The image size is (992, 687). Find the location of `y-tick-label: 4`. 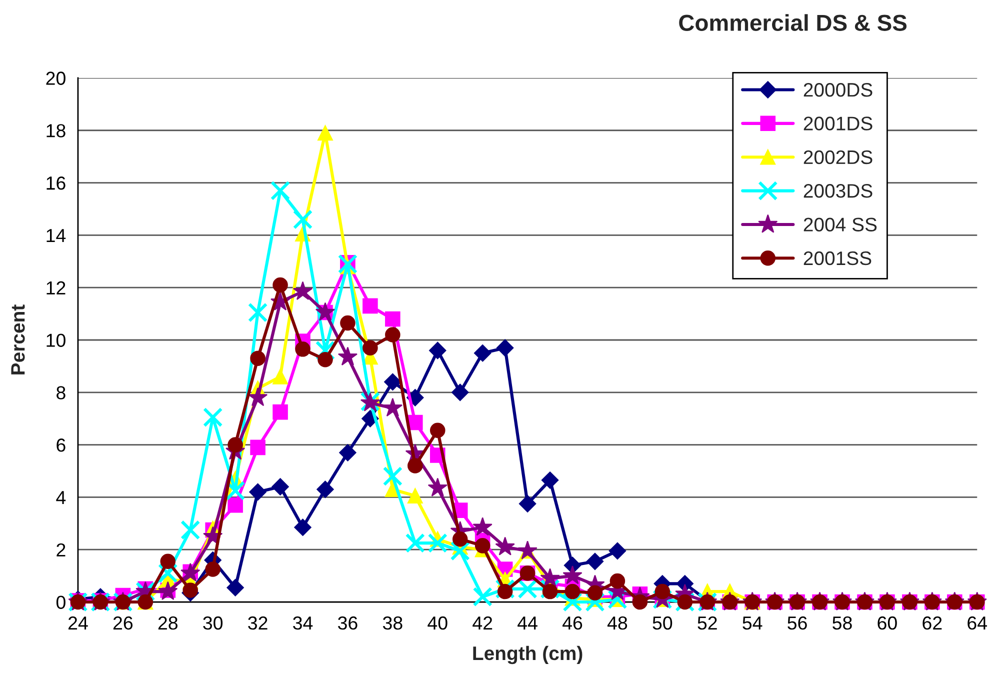

y-tick-label: 4 is located at coordinates (61, 497).